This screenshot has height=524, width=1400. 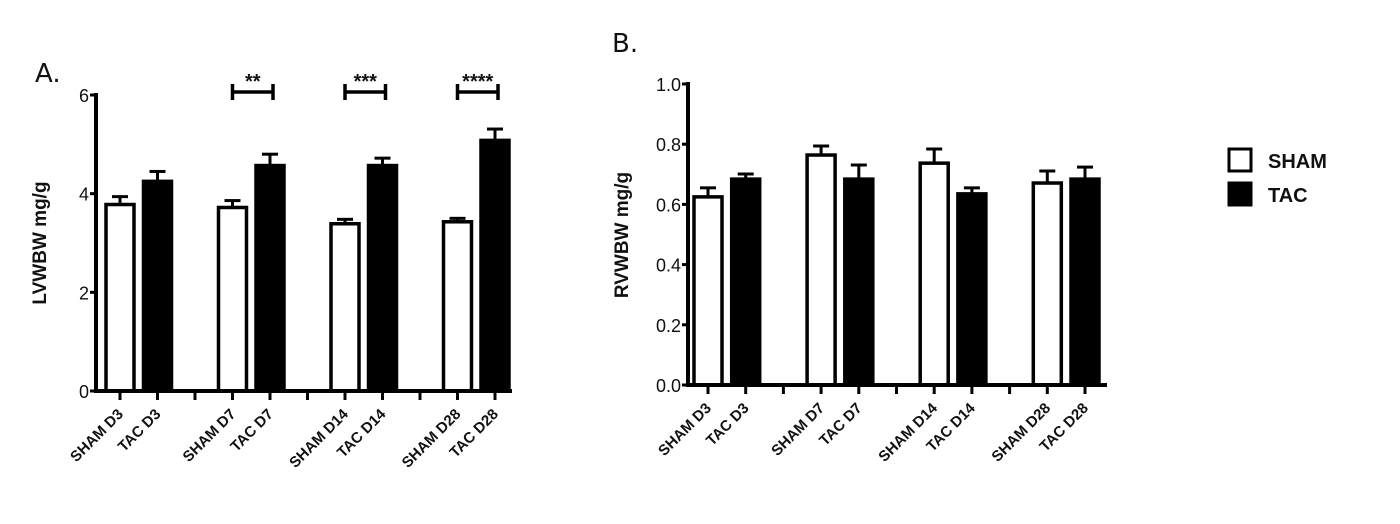 I want to click on legend: SHAM TAC, so click(x=1277, y=177).